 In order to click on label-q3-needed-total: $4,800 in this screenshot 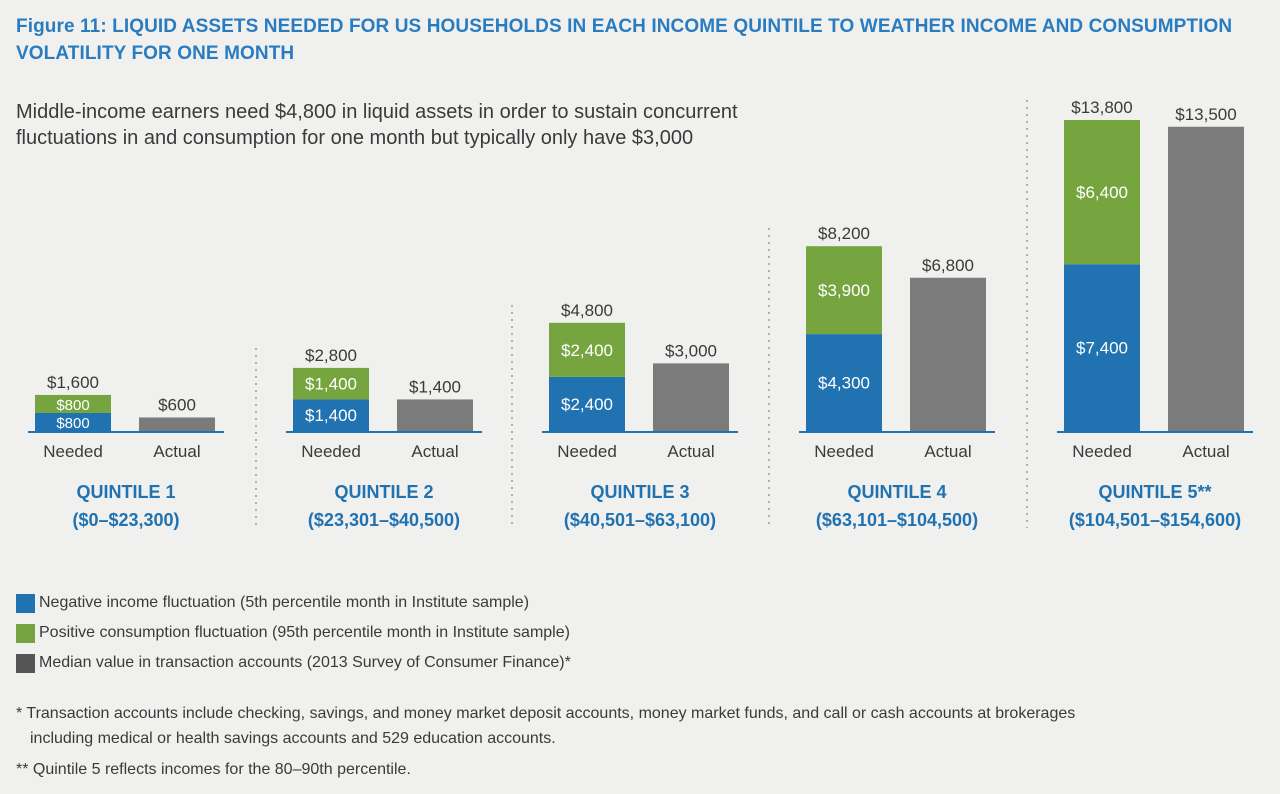, I will do `click(587, 310)`.